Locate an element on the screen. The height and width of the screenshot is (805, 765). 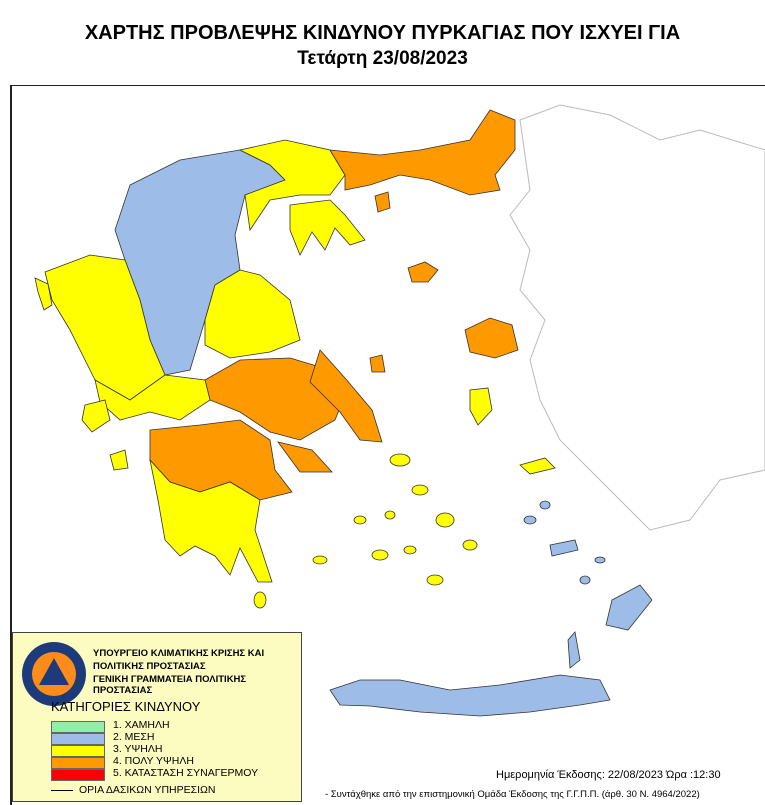
region-thrace-very-high is located at coordinates (422, 152).